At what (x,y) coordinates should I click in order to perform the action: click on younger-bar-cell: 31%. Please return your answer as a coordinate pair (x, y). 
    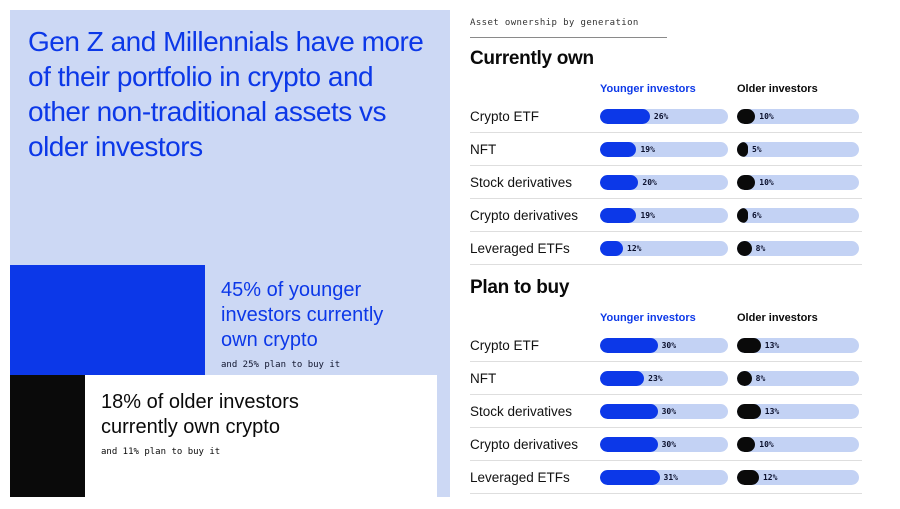
    Looking at the image, I should click on (668, 477).